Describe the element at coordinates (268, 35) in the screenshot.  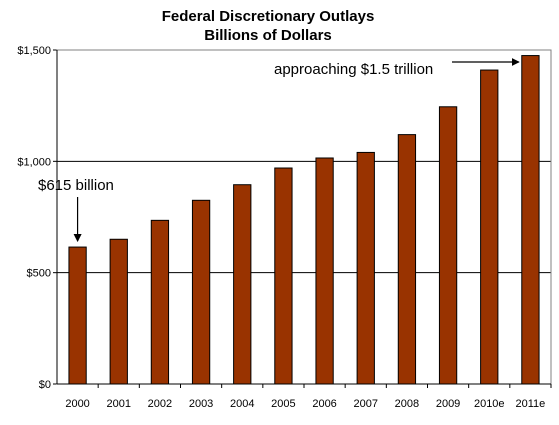
I see `chart-subtitle: Billions of Dollars` at that location.